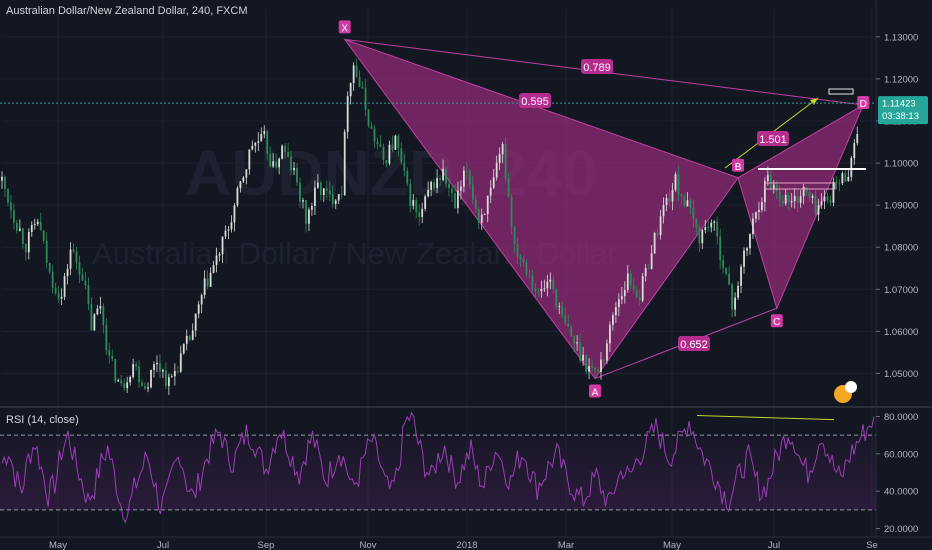 The image size is (932, 550). Describe the element at coordinates (368, 545) in the screenshot. I see `time-tick-label: Nov` at that location.